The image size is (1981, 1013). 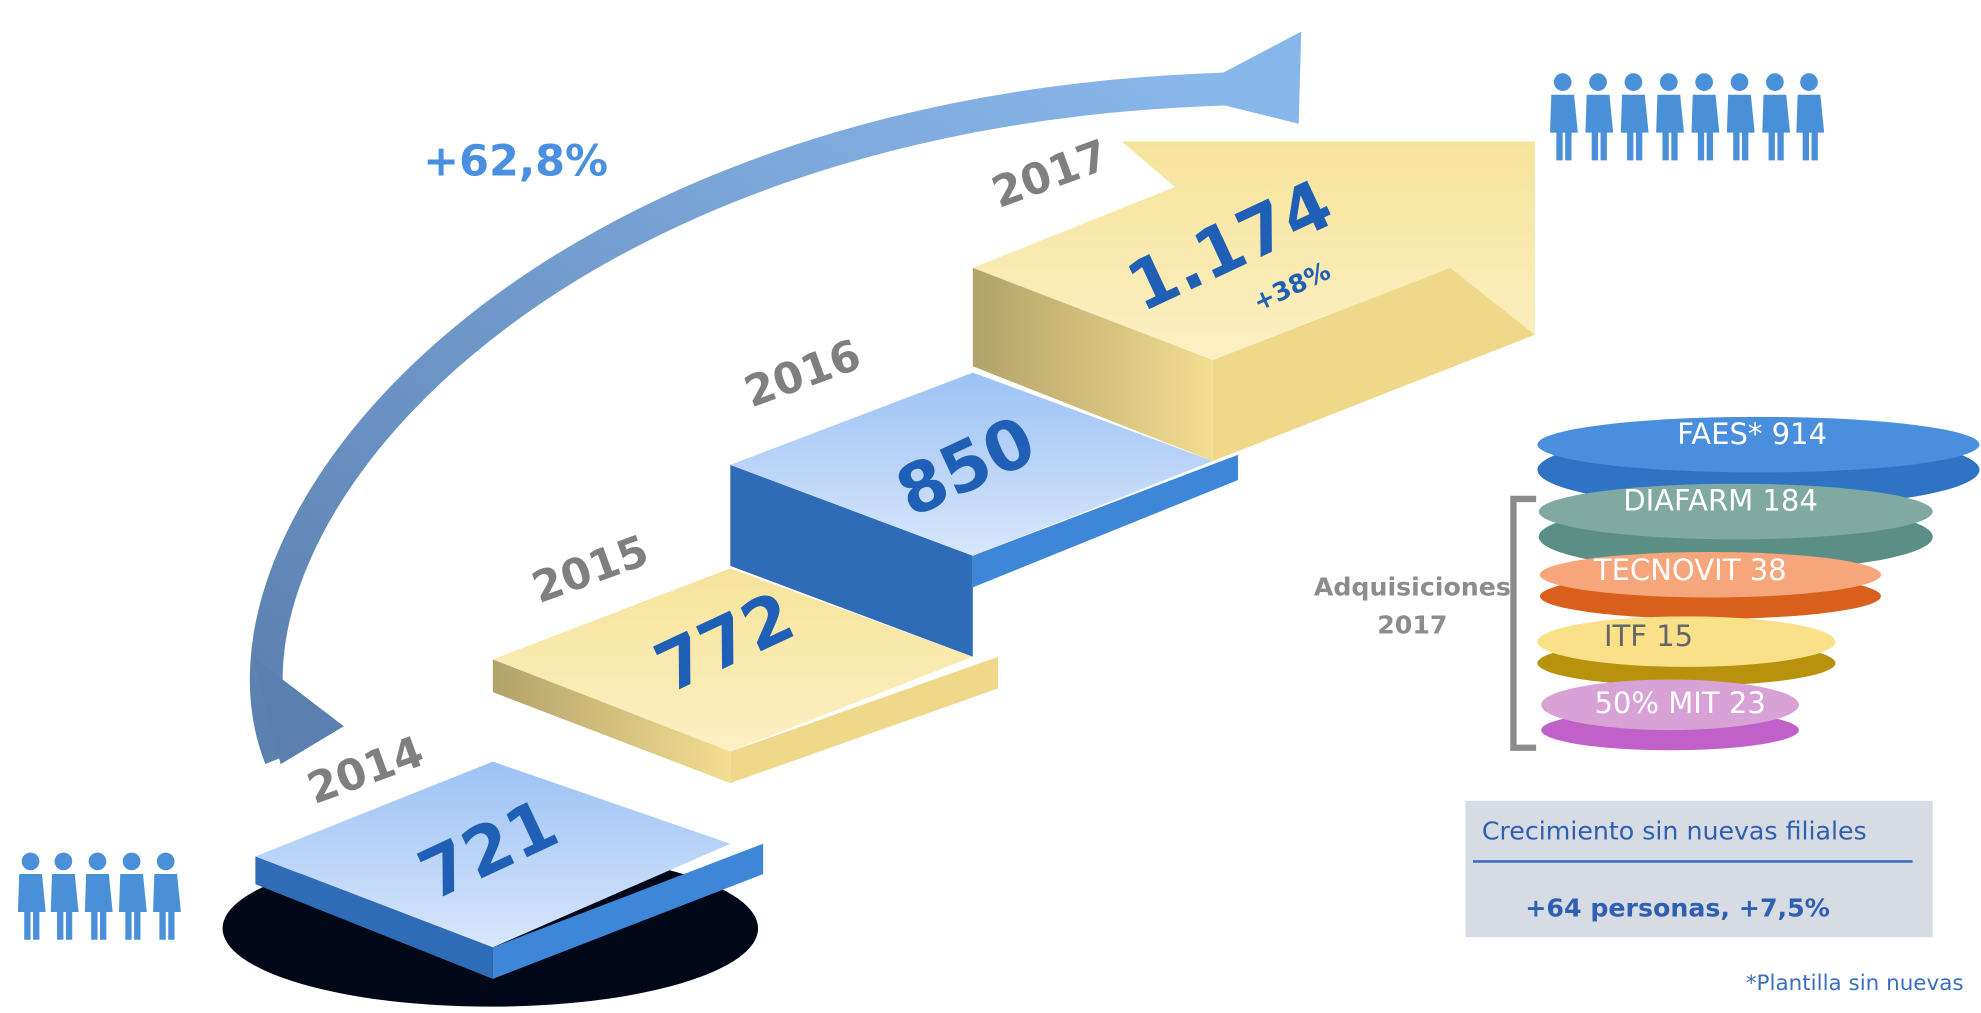 What do you see at coordinates (1412, 624) in the screenshot?
I see `acquisitions-label: 2017` at bounding box center [1412, 624].